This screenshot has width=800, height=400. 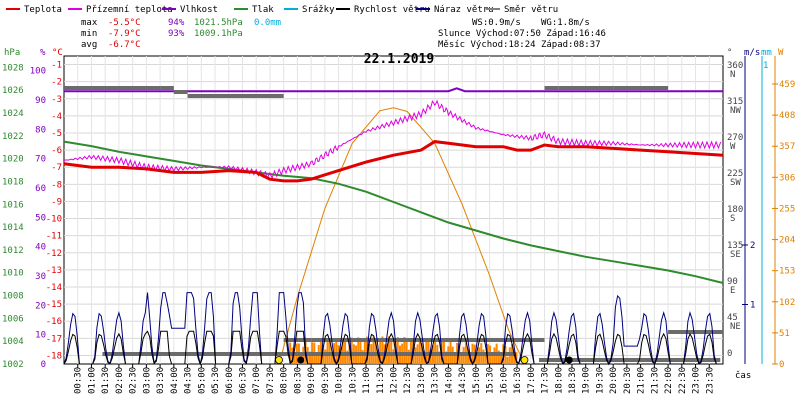 I want to click on temp-tick-label: -13, so click(x=54, y=271).